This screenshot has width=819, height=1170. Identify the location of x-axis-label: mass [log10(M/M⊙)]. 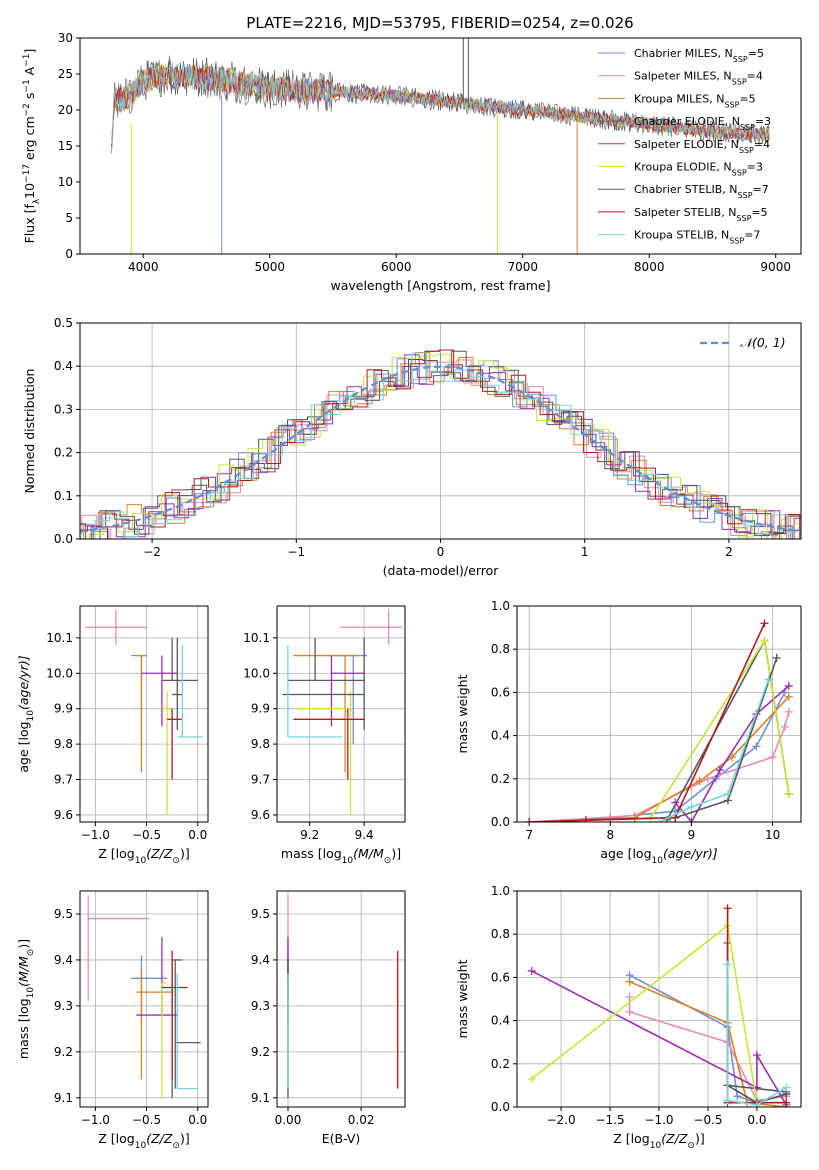
(341, 856).